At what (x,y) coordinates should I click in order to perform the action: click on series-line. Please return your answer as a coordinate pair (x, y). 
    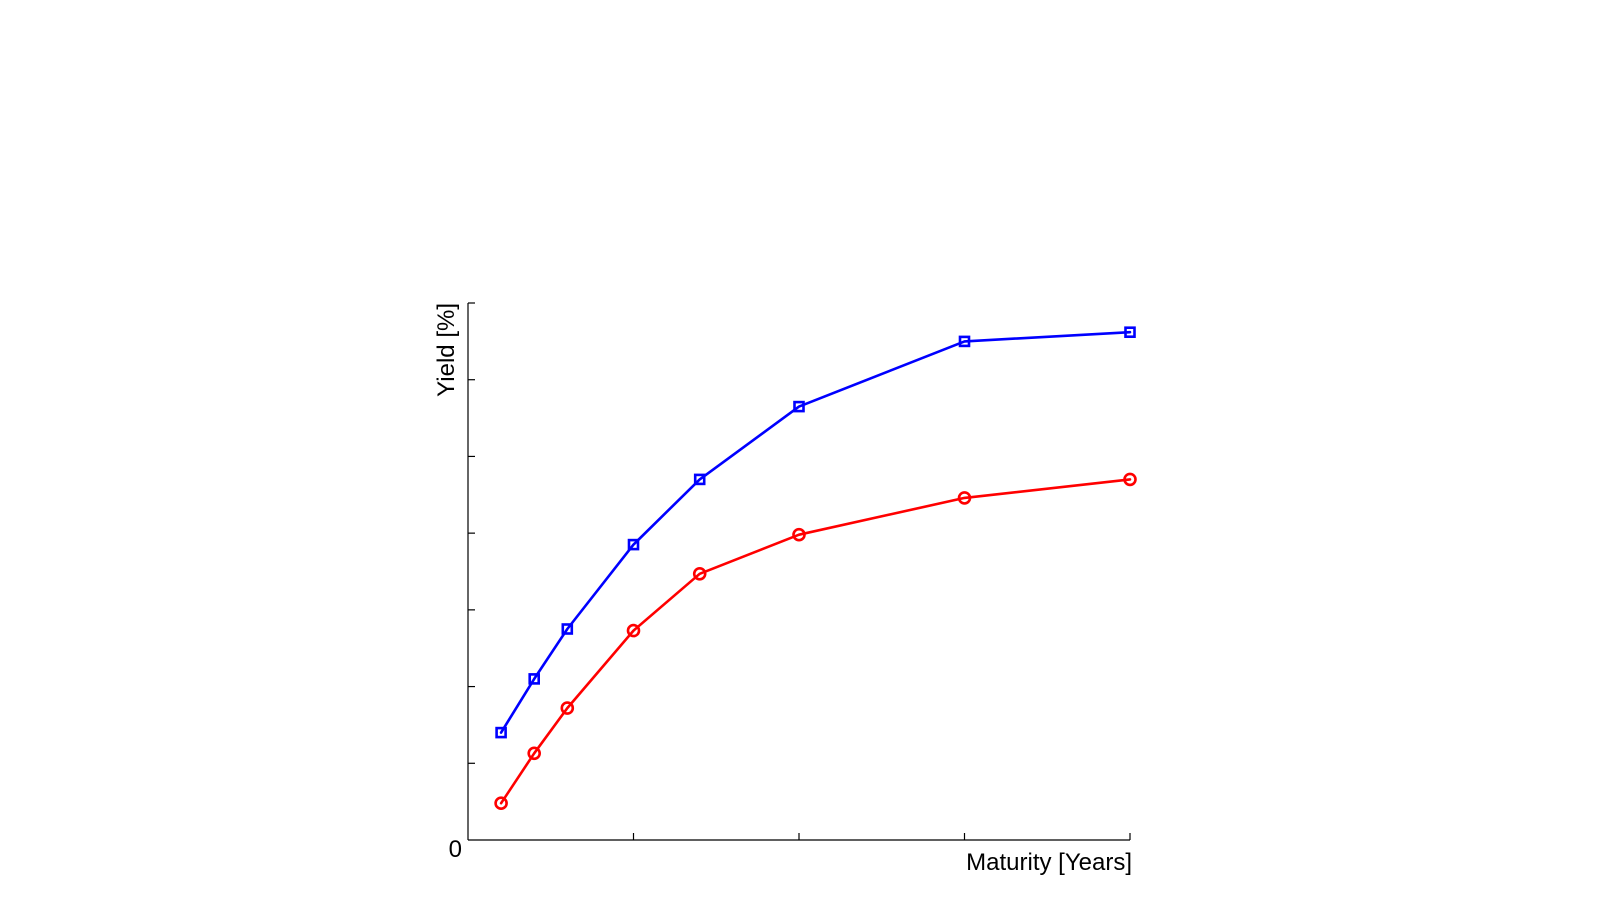
    Looking at the image, I should click on (815, 641).